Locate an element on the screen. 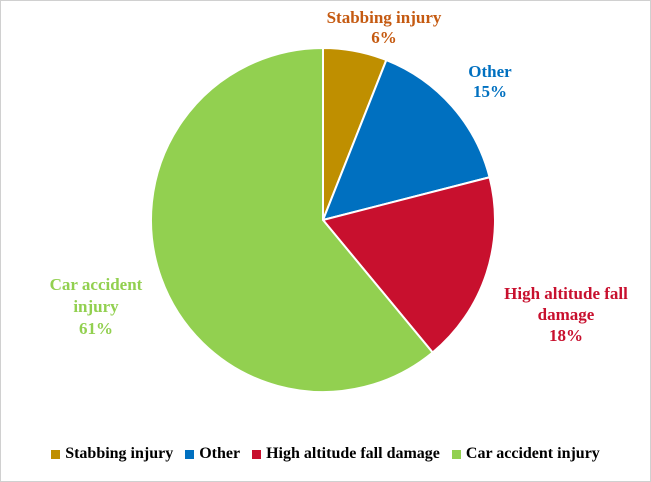 The height and width of the screenshot is (482, 651). legend-item-fall: High altitude fall damage is located at coordinates (346, 454).